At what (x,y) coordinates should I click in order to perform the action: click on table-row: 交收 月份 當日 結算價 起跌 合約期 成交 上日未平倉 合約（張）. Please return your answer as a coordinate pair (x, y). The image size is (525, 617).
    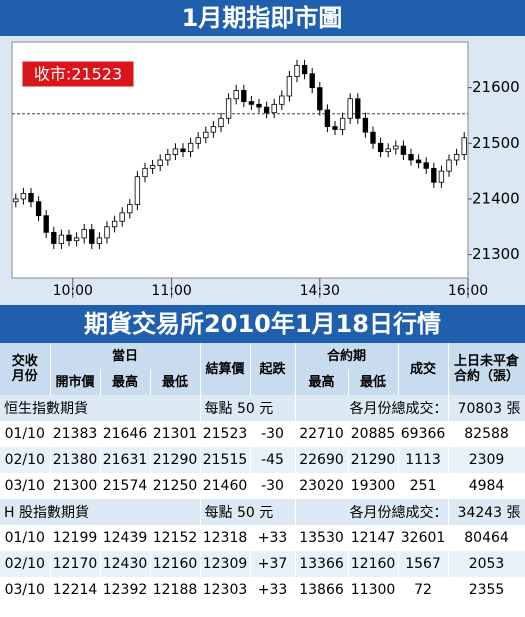
    Looking at the image, I should click on (262, 369).